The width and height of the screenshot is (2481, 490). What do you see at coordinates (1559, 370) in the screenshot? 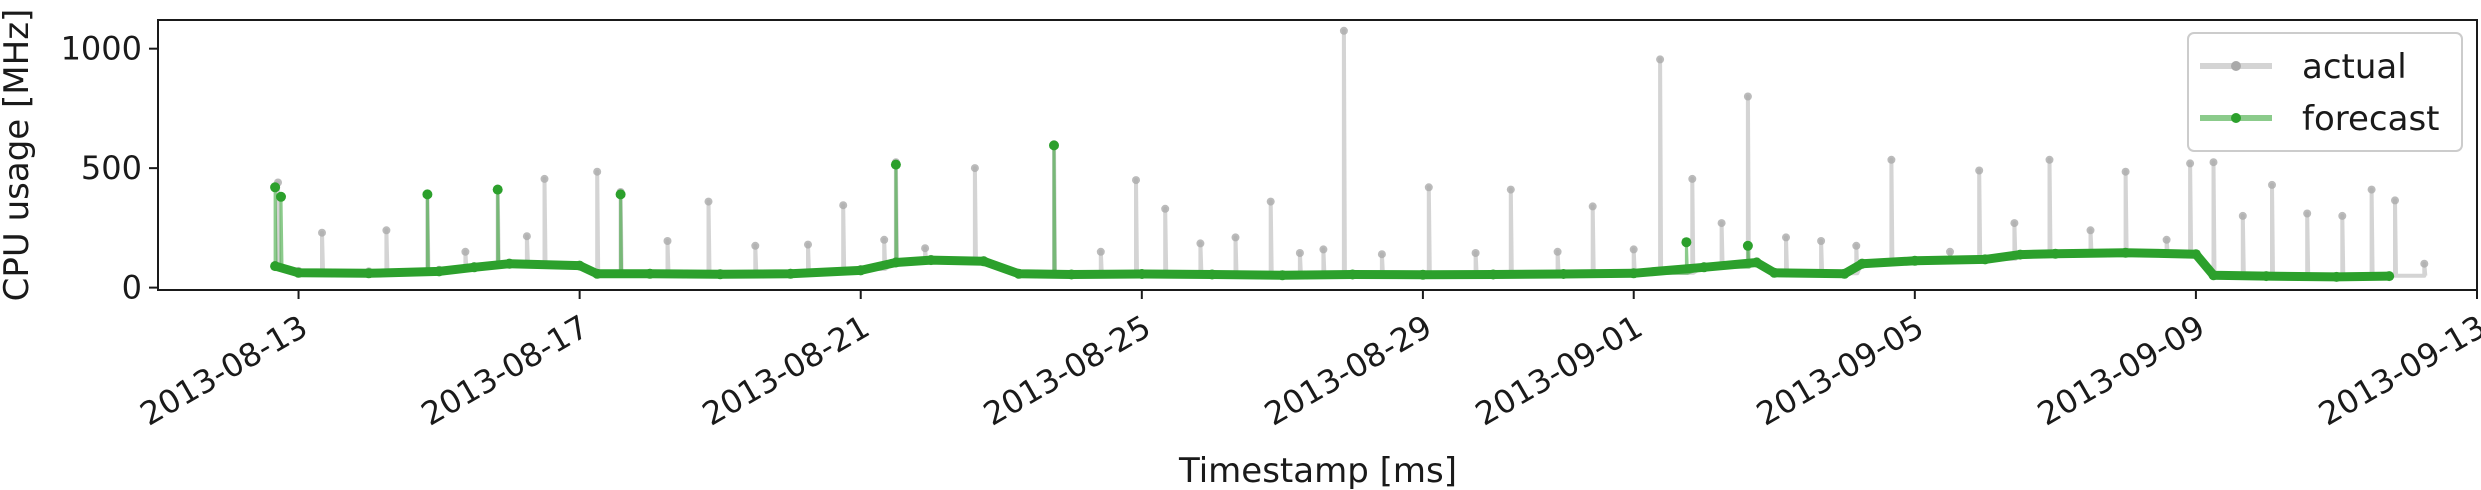
I see `x-tick-label: 2013-09-01` at bounding box center [1559, 370].